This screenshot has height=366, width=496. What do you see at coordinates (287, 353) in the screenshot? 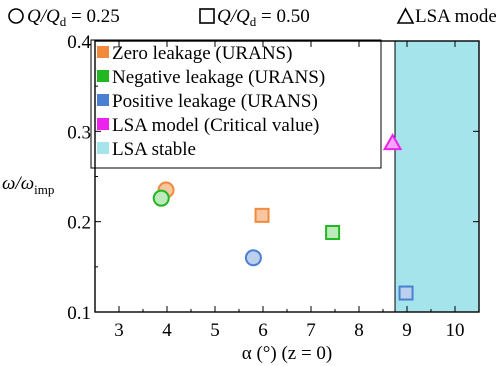
I see `x-axis-label: α (°) (z = 0)` at bounding box center [287, 353].